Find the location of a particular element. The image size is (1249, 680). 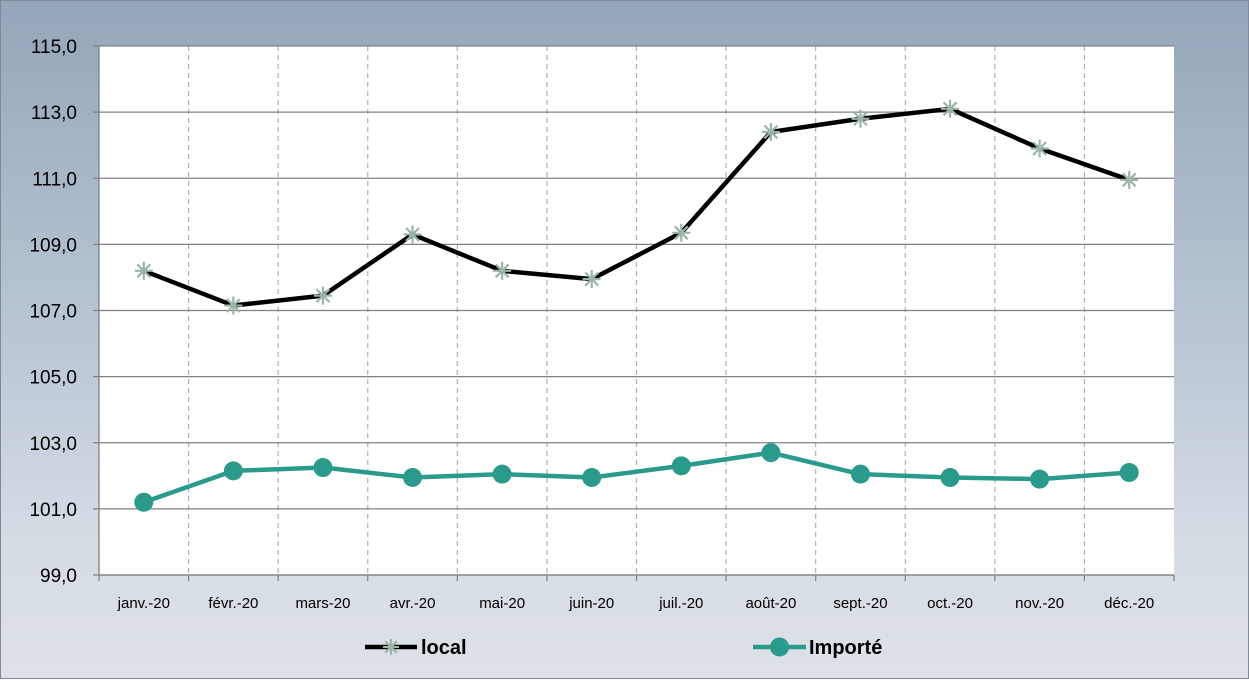

x-tick-label: nov.-20 is located at coordinates (1039, 603).